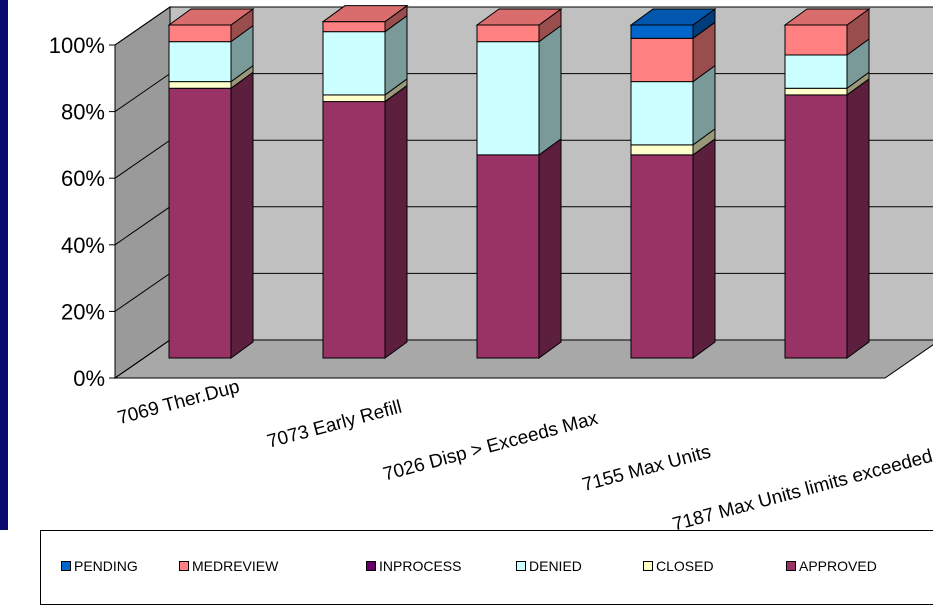 The width and height of the screenshot is (933, 605). I want to click on legend-label: DENIED, so click(555, 566).